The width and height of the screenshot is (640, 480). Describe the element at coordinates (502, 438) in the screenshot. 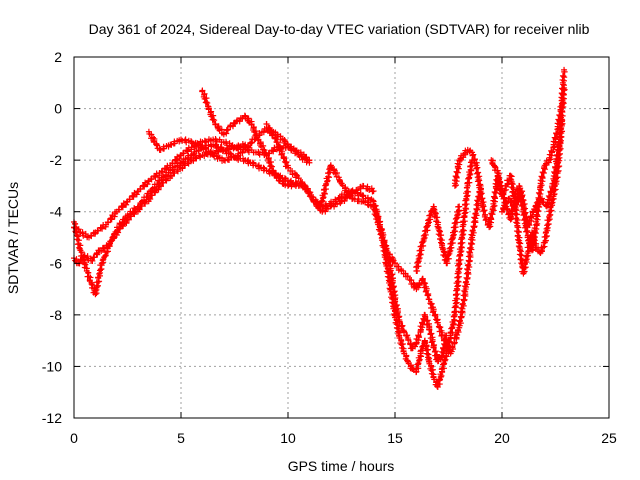

I see `x-tick-label: 20` at that location.